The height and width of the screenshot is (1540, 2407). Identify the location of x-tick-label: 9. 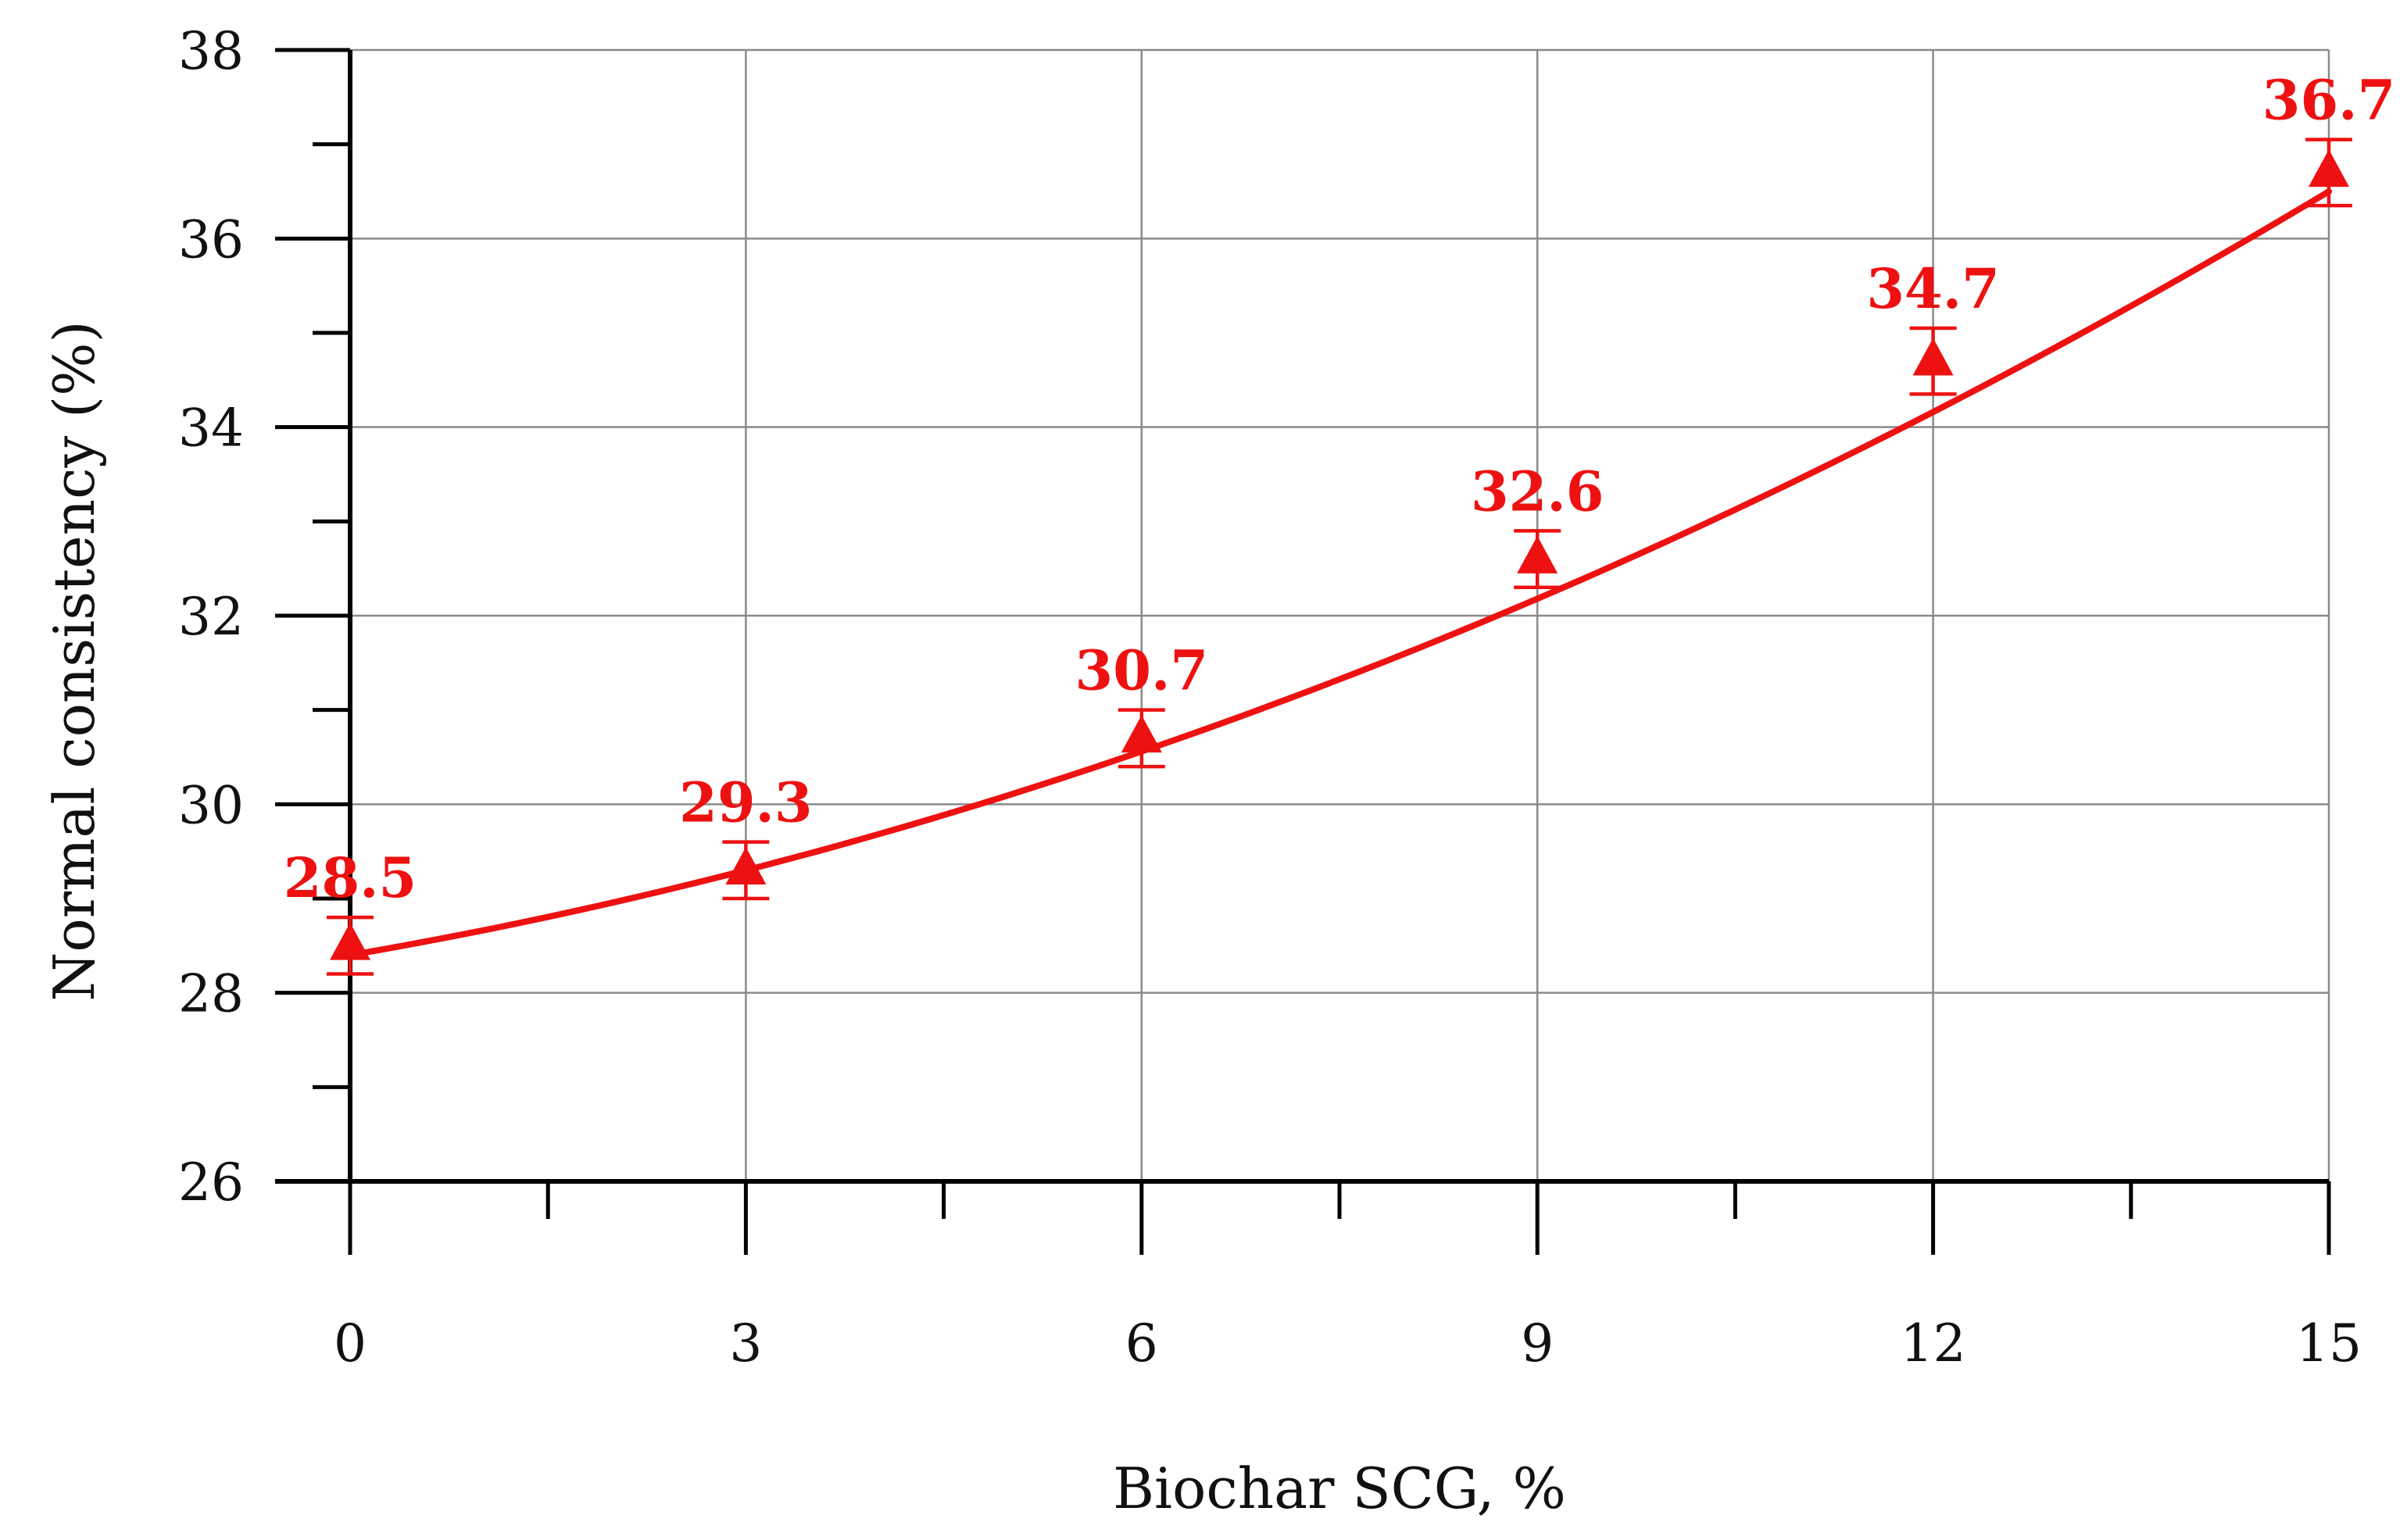
(1537, 1343).